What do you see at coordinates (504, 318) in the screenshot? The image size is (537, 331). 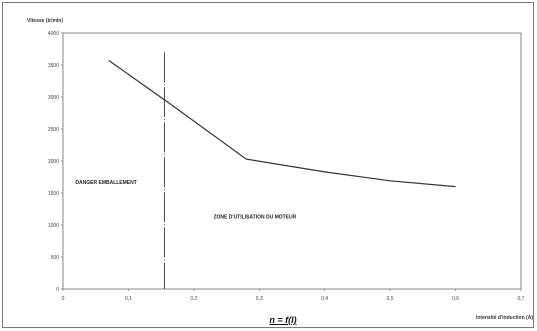 I see `x-axis-label: Intensité d'induction (A)` at bounding box center [504, 318].